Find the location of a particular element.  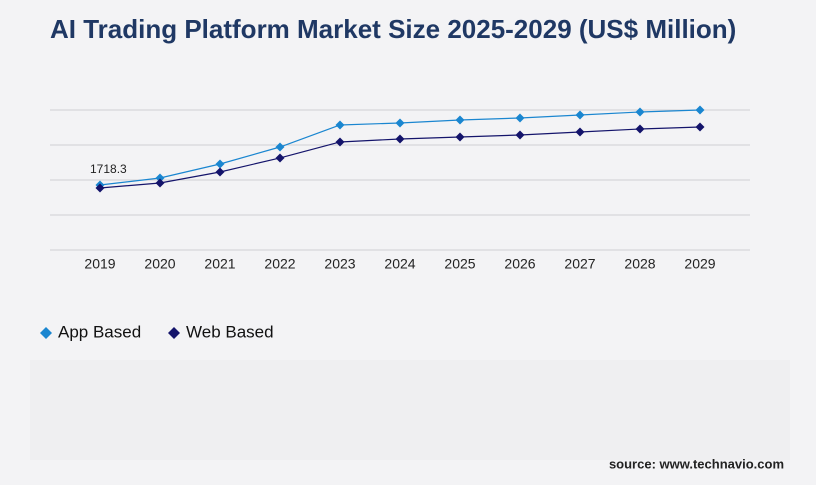

legend-label: App Based is located at coordinates (99, 331).